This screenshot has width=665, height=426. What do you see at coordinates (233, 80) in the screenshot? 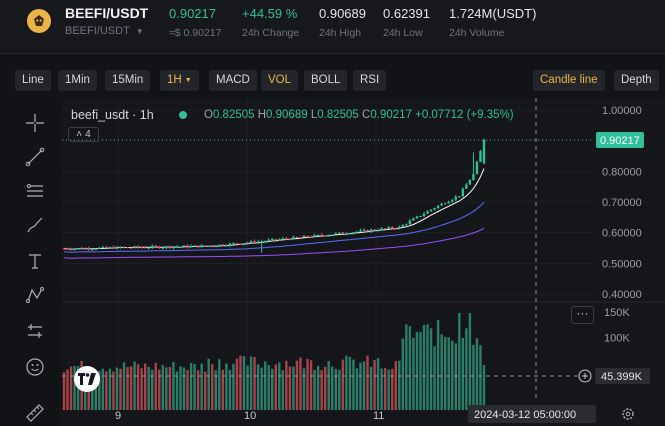
I see `macd-button: MACD` at bounding box center [233, 80].